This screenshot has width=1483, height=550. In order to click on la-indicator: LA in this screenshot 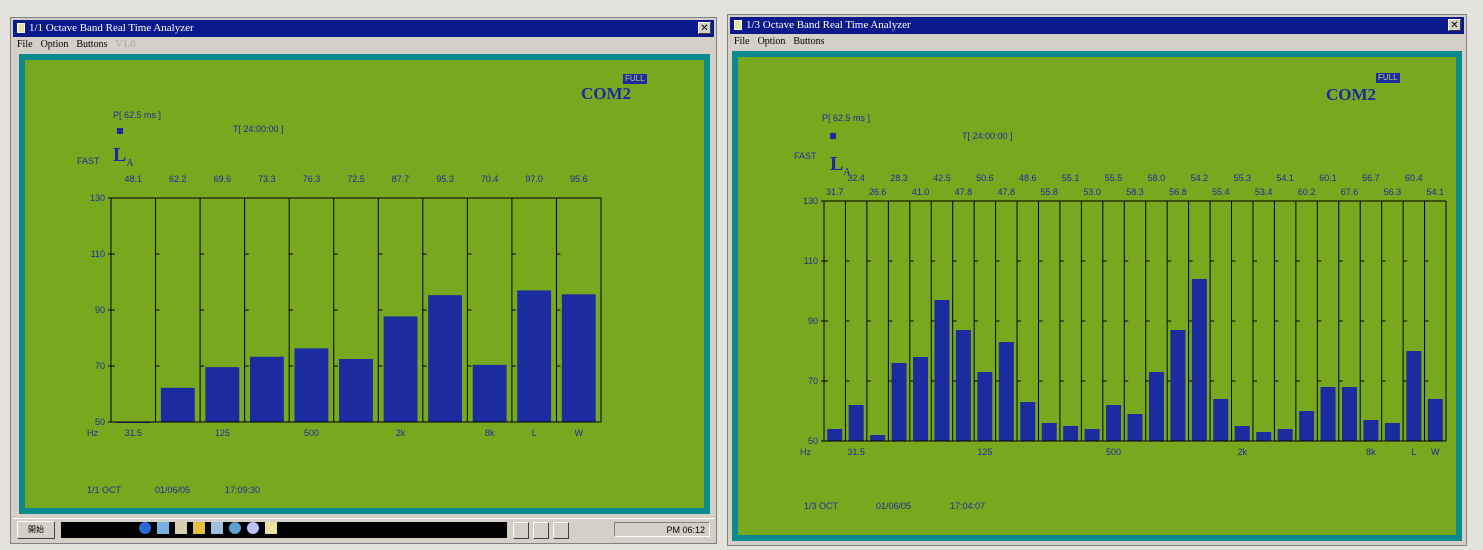, I will do `click(840, 165)`.